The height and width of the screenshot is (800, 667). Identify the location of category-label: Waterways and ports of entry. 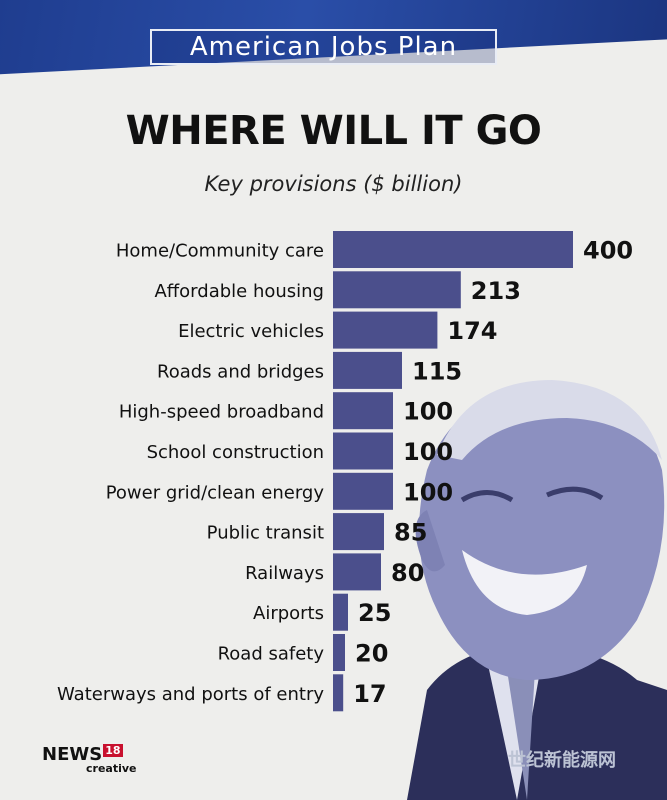
(190, 694).